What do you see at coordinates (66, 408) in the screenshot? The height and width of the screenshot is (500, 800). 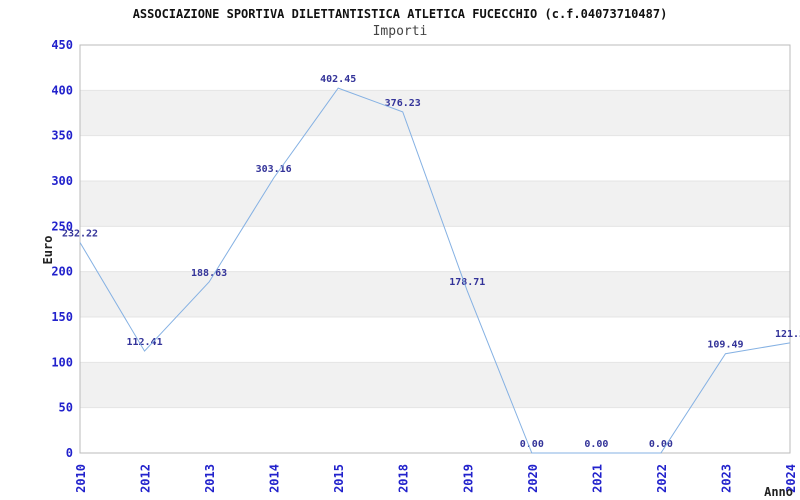 I see `y-tick-label: 50` at bounding box center [66, 408].